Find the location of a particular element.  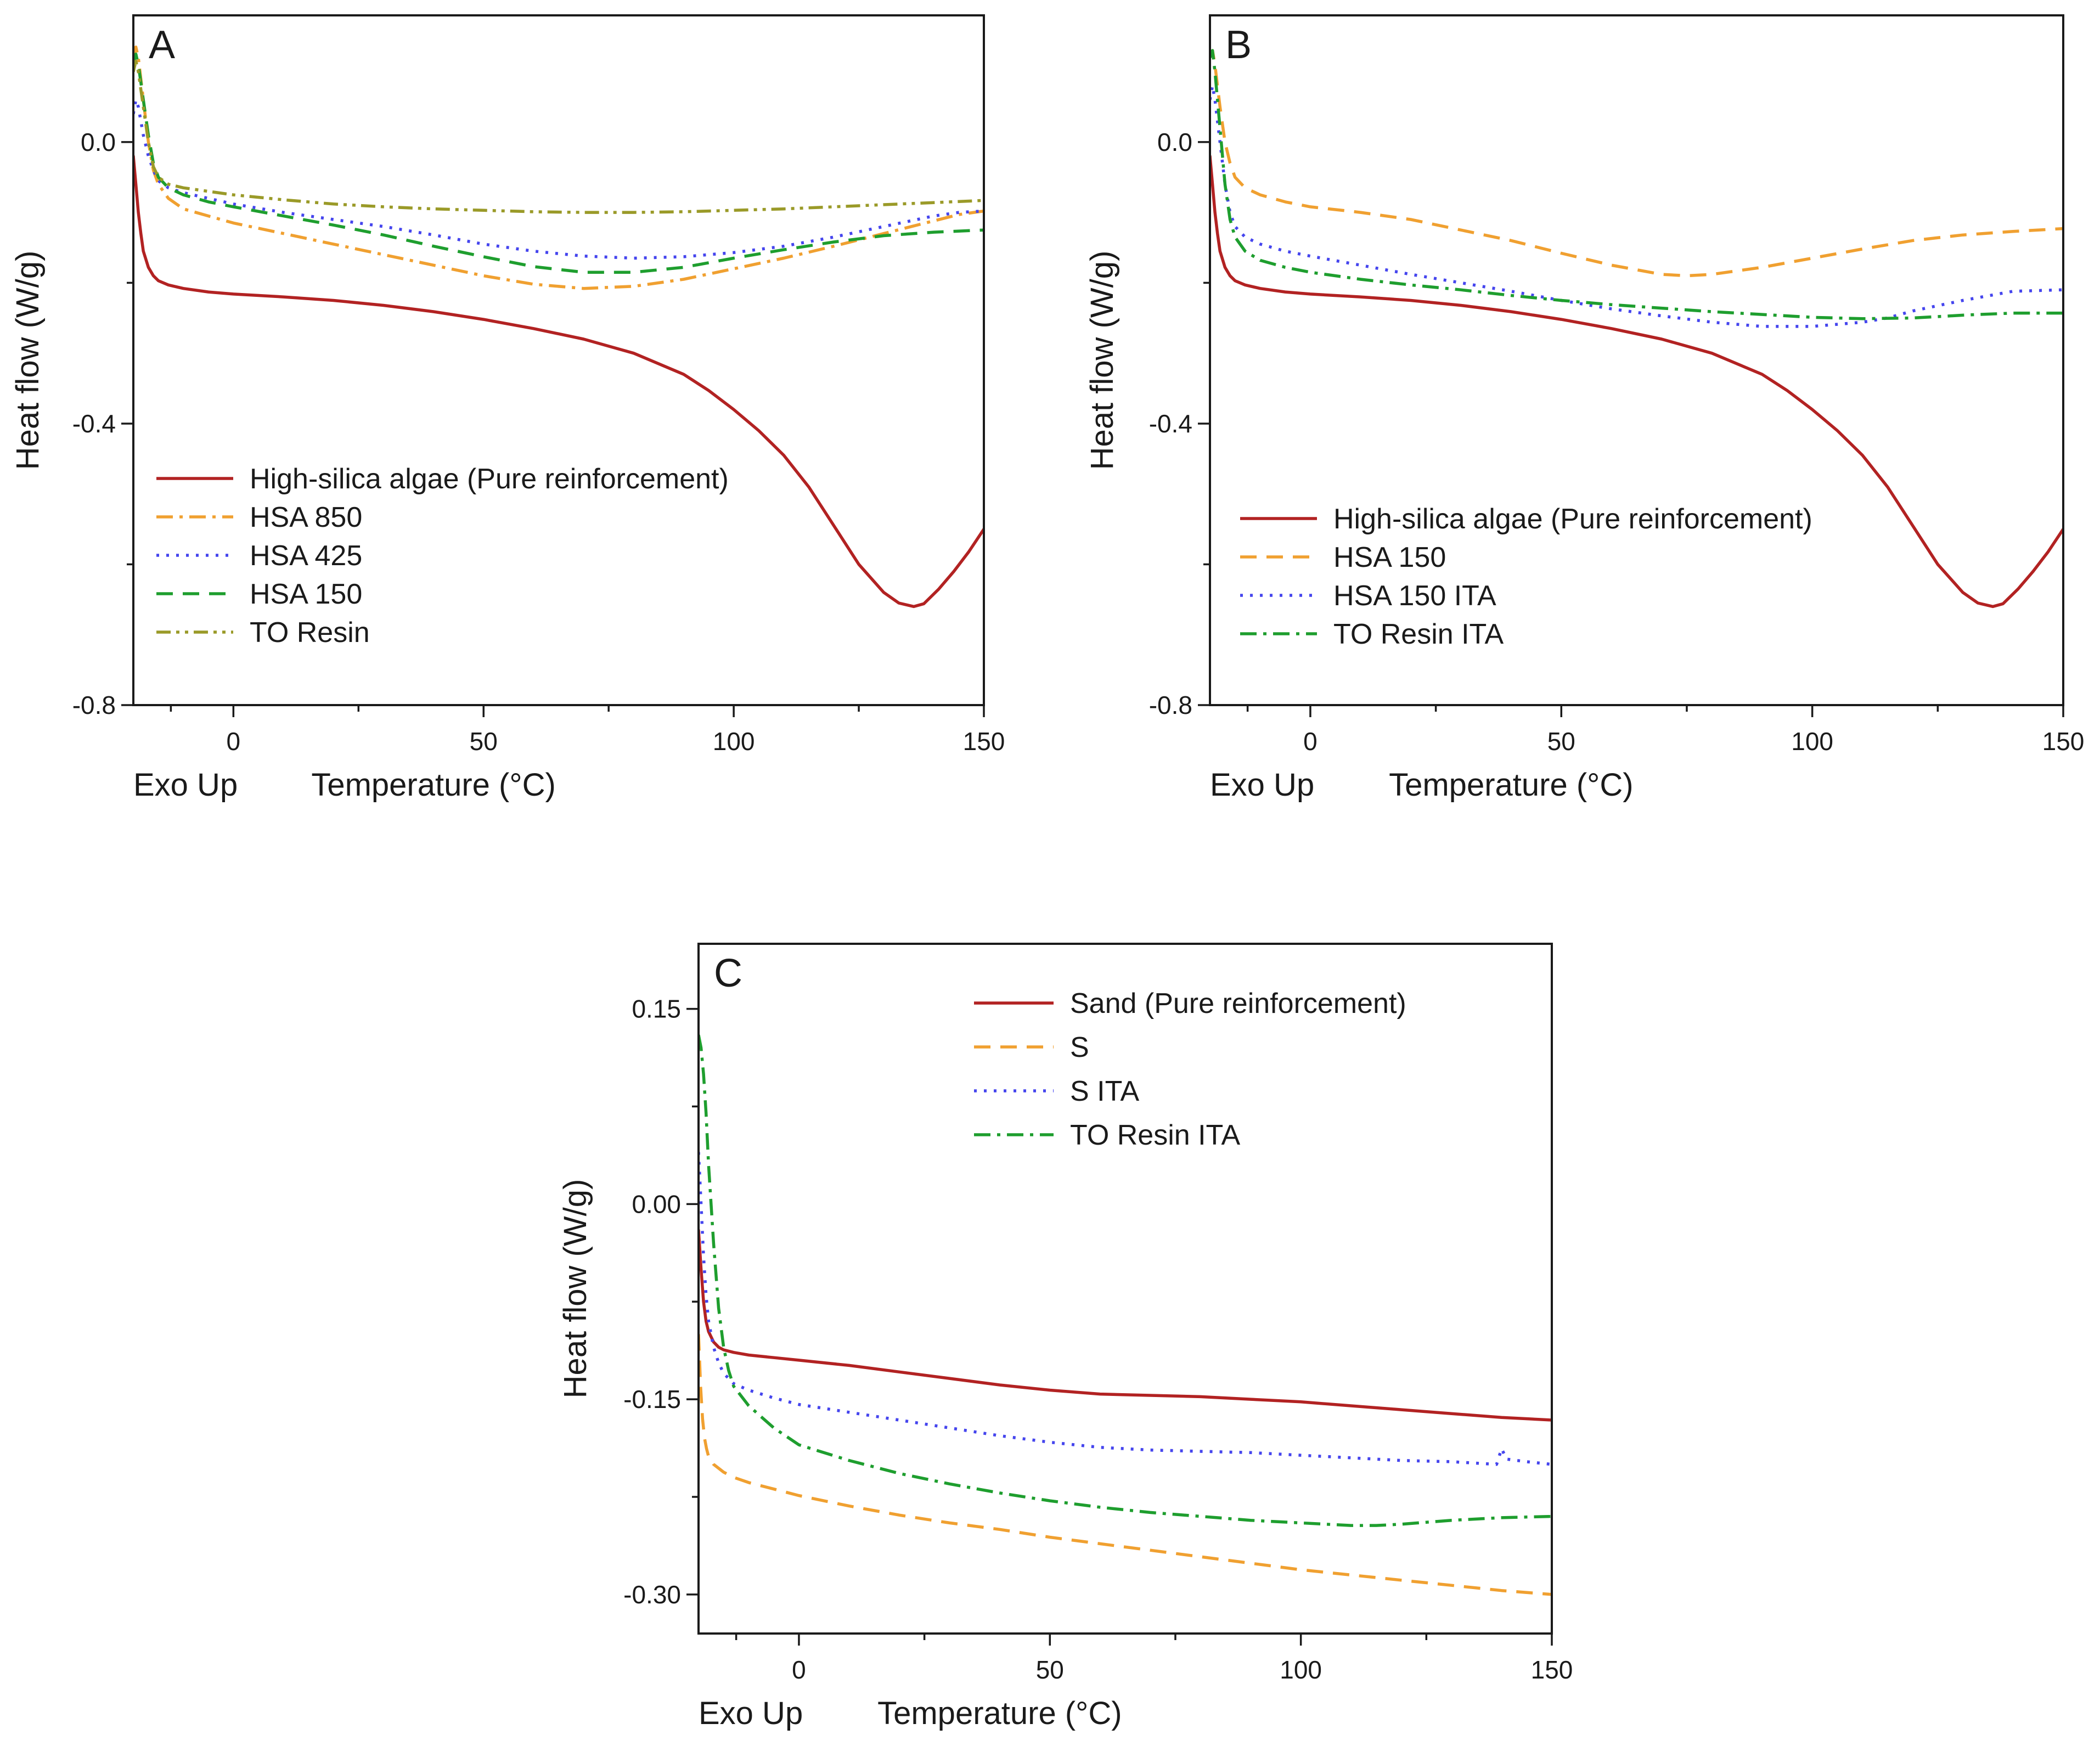

legend-label-b-3: TO Resin ITA is located at coordinates (1419, 634).